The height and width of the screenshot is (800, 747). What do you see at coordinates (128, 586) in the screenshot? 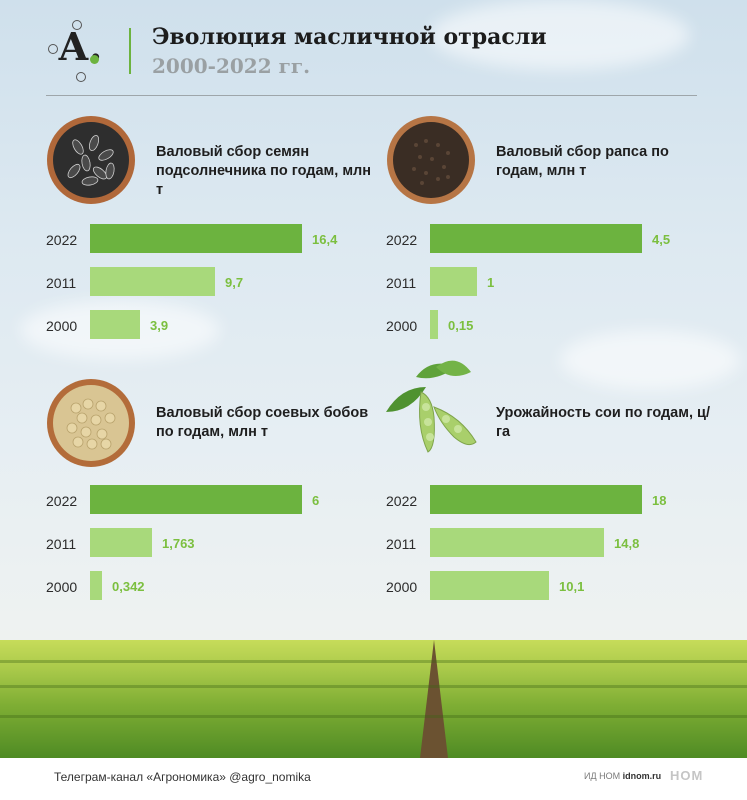
I see `value-label: 0,342` at bounding box center [128, 586].